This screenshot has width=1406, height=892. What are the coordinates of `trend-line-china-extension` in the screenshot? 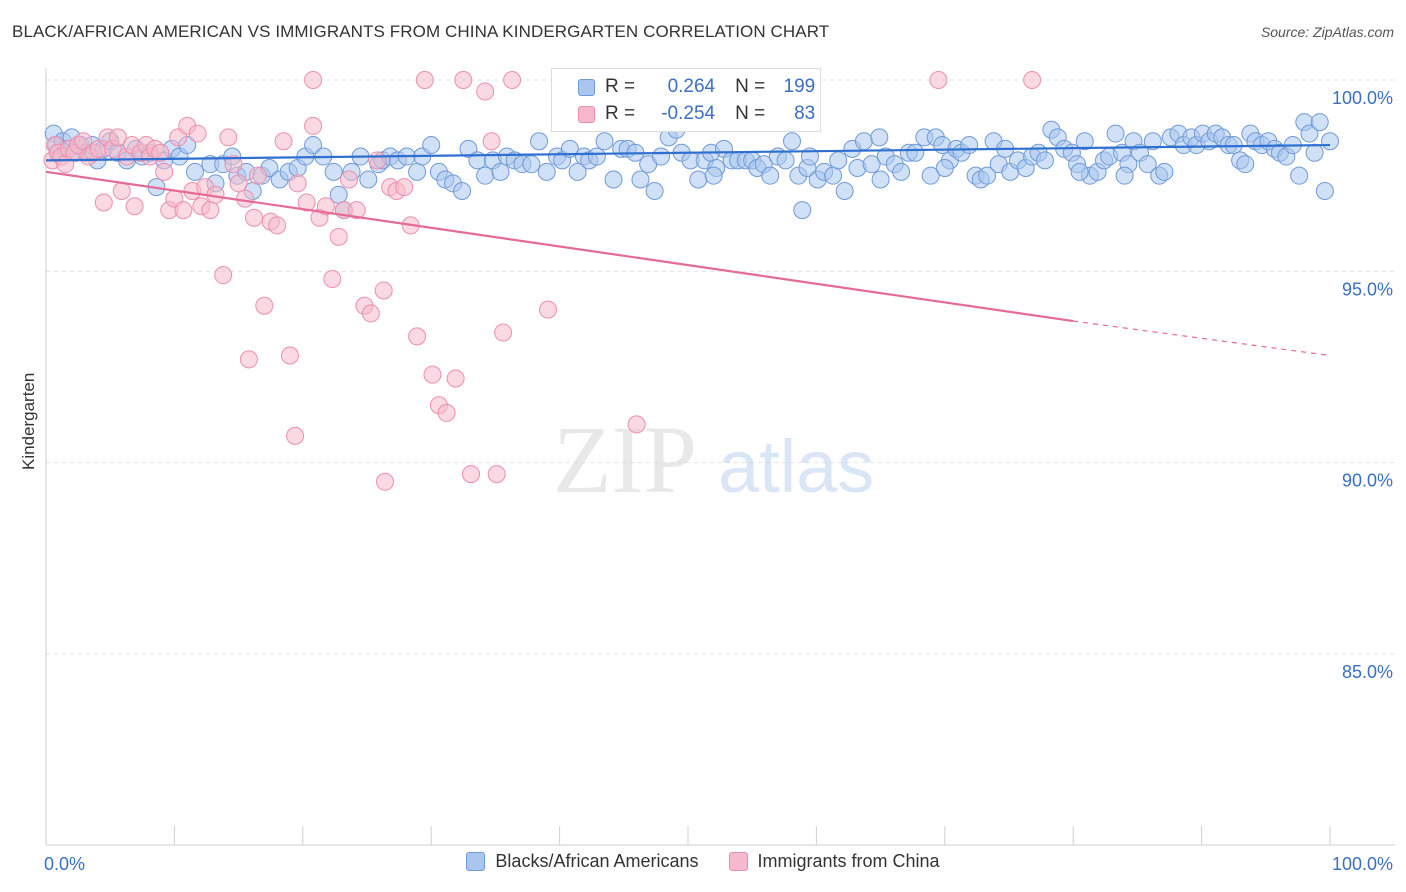 It's located at (1202, 338).